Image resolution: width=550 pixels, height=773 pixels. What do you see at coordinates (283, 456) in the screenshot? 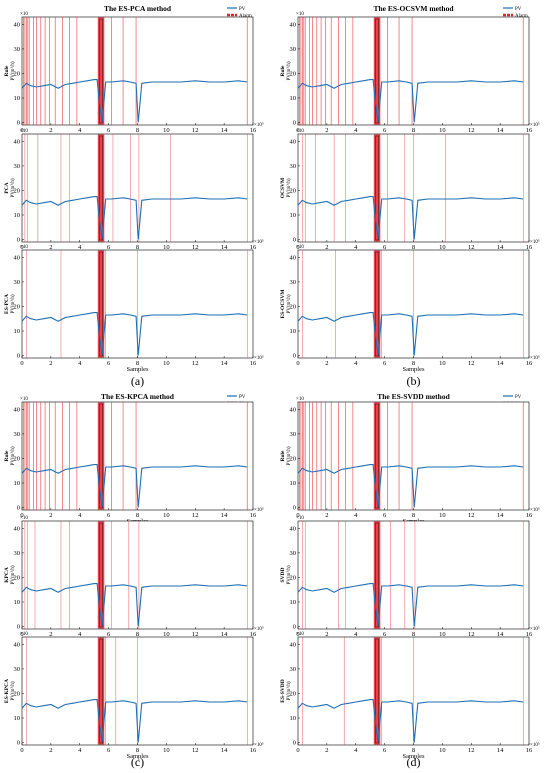
I see `y-axis-label: Rule` at bounding box center [283, 456].